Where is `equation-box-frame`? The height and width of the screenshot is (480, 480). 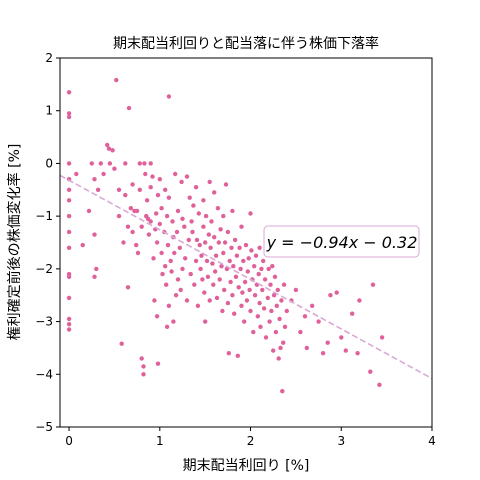 equation-box-frame is located at coordinates (341, 241).